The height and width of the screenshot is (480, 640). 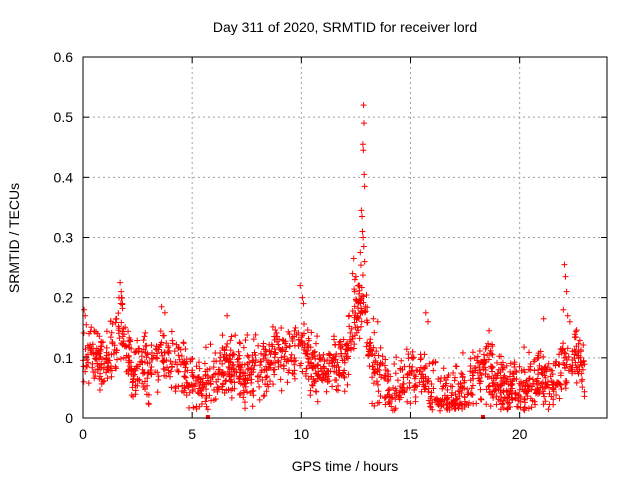 I want to click on y-tick-label: 0.2, so click(x=64, y=298).